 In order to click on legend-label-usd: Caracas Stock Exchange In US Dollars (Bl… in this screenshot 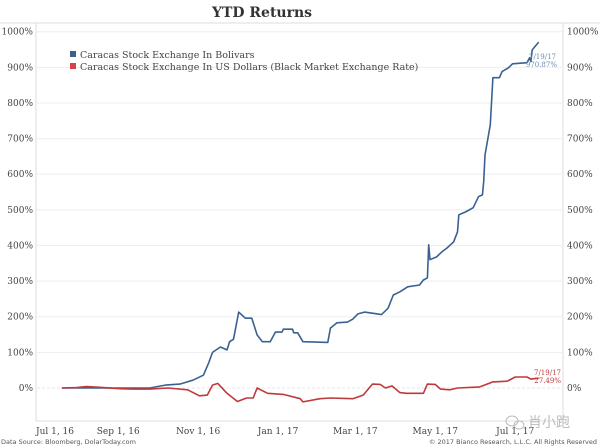, I will do `click(249, 67)`.